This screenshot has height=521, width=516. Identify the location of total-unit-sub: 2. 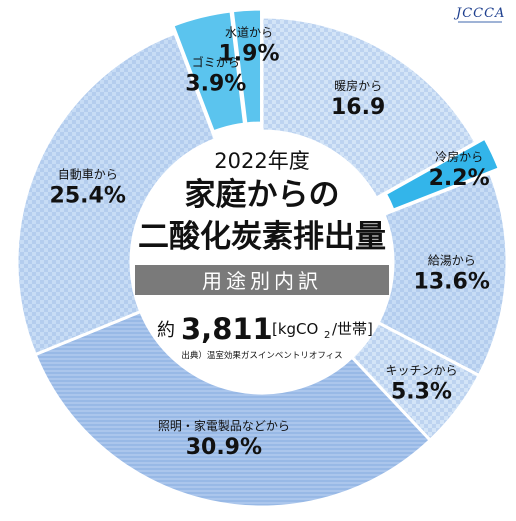
(327, 335).